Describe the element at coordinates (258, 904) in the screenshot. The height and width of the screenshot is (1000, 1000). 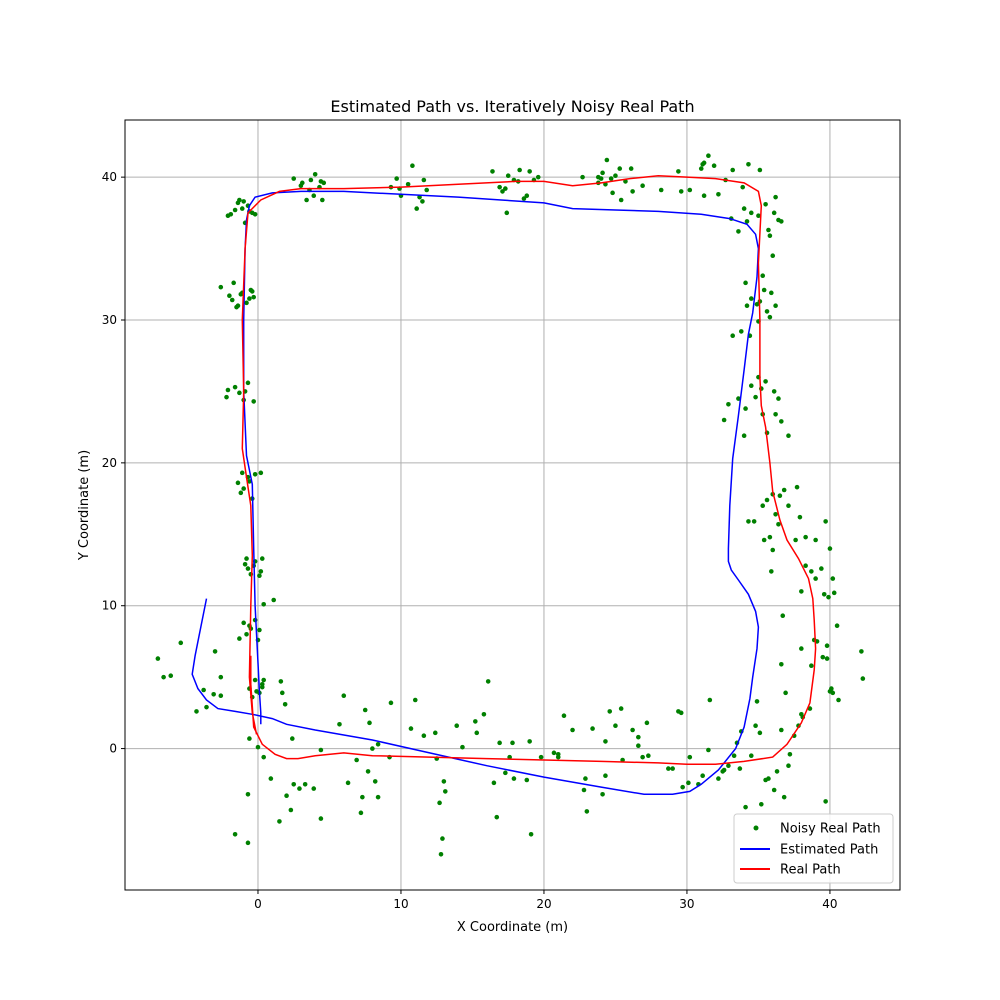
I see `x-tick-label: 0` at that location.